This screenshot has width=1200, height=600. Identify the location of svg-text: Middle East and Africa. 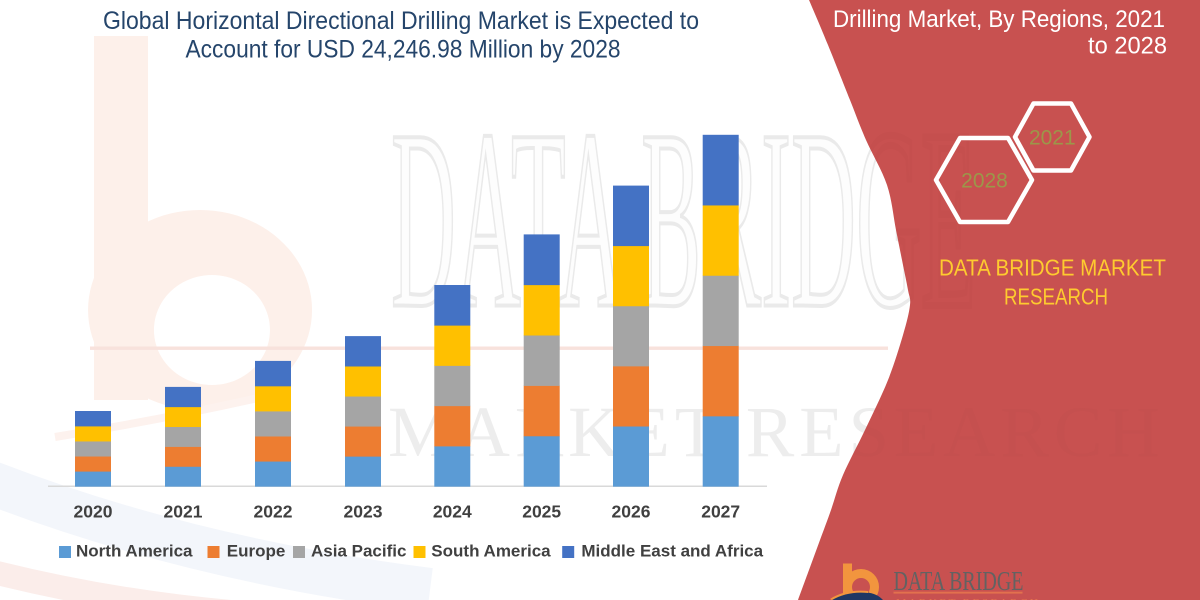
(672, 551).